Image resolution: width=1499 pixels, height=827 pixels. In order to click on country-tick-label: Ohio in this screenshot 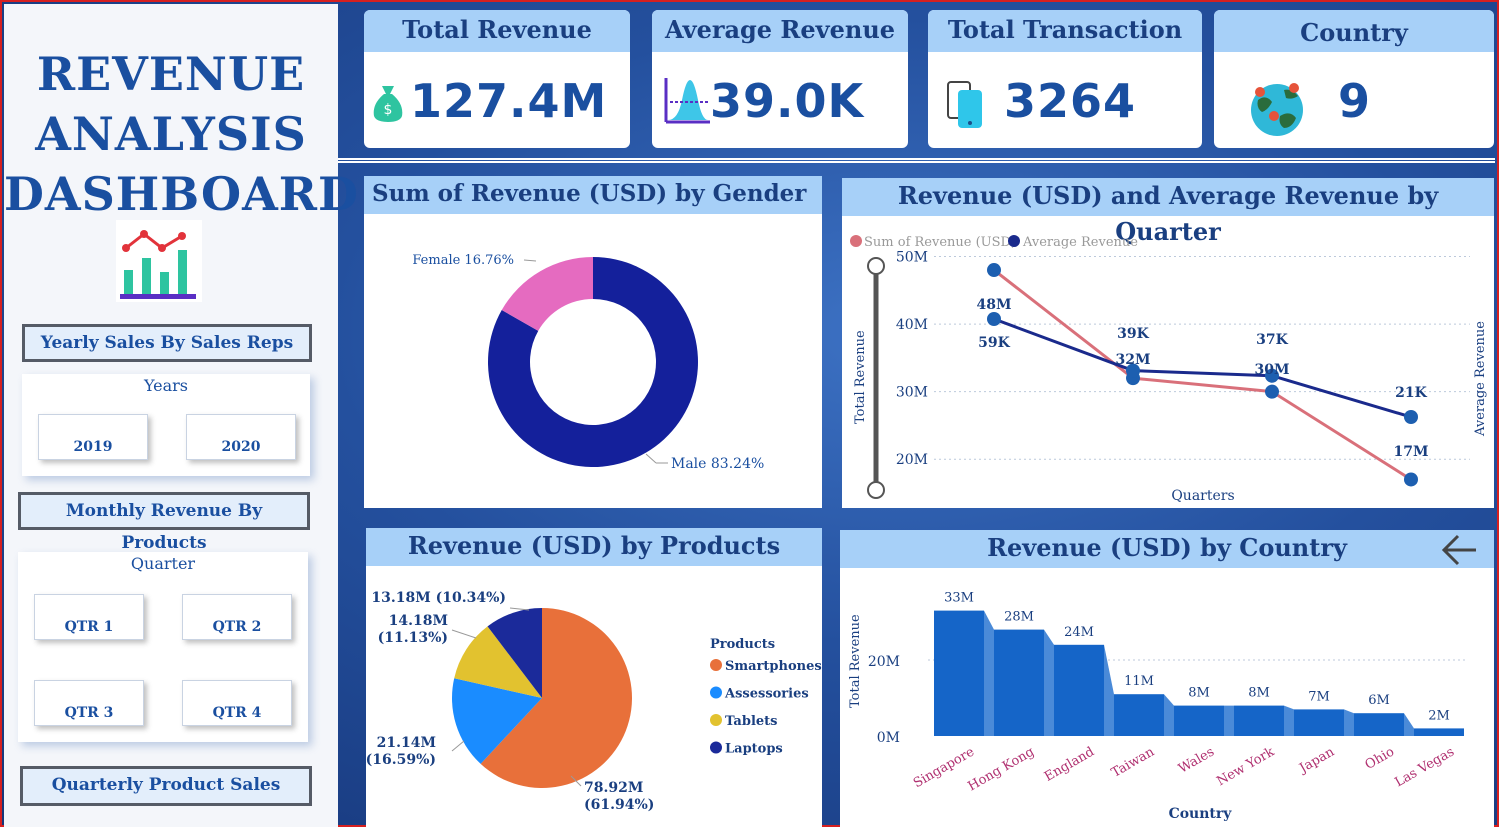, I will do `click(1380, 758)`.